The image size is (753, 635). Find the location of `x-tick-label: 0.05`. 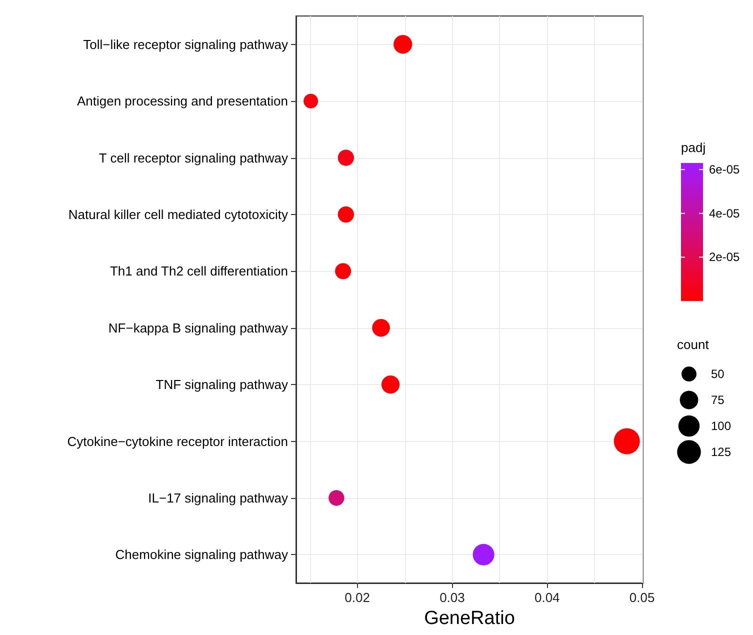

x-tick-label: 0.05 is located at coordinates (642, 597).